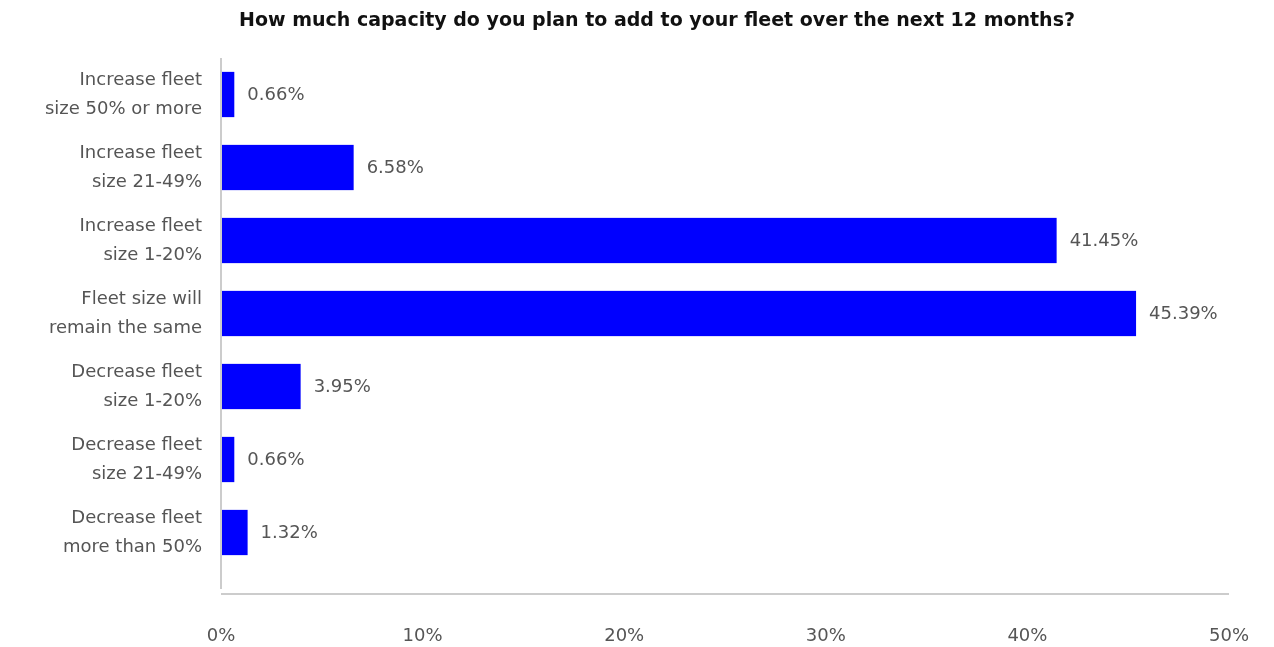 This screenshot has height=647, width=1274. Describe the element at coordinates (1027, 634) in the screenshot. I see `x-tick-label: 40%` at that location.